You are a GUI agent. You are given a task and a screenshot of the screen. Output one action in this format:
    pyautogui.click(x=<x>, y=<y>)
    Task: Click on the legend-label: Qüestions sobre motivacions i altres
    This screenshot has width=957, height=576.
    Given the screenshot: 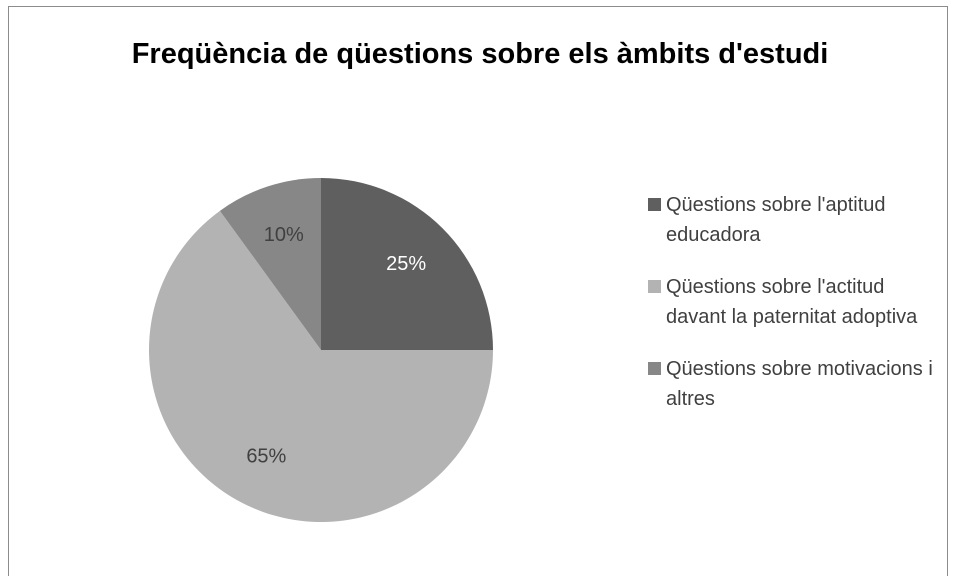 What is the action you would take?
    pyautogui.click(x=799, y=384)
    